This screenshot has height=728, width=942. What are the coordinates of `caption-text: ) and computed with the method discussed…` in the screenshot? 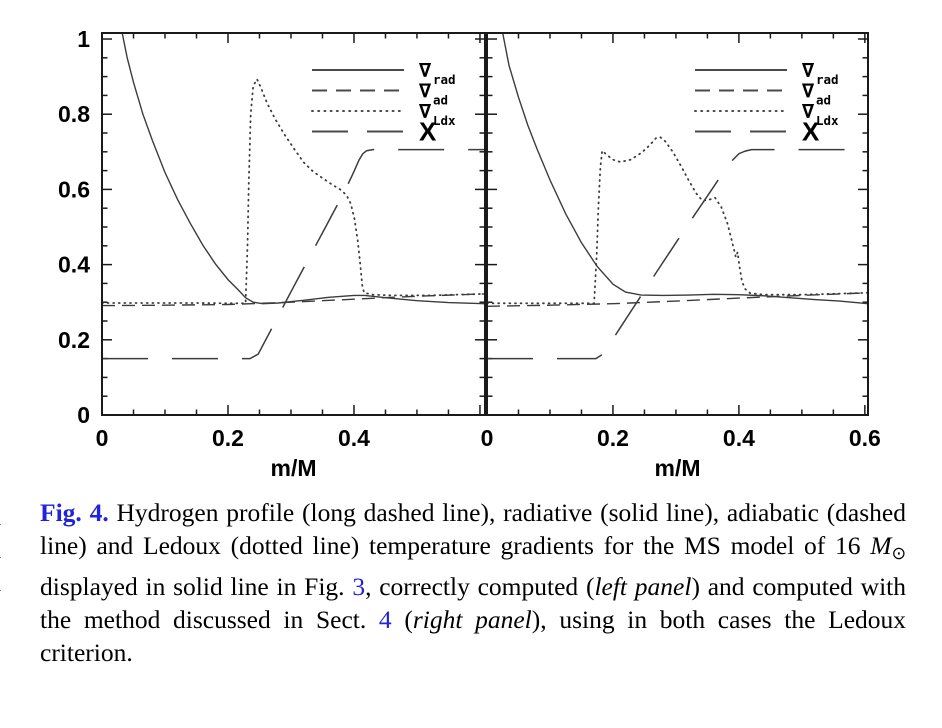 It's located at (473, 602).